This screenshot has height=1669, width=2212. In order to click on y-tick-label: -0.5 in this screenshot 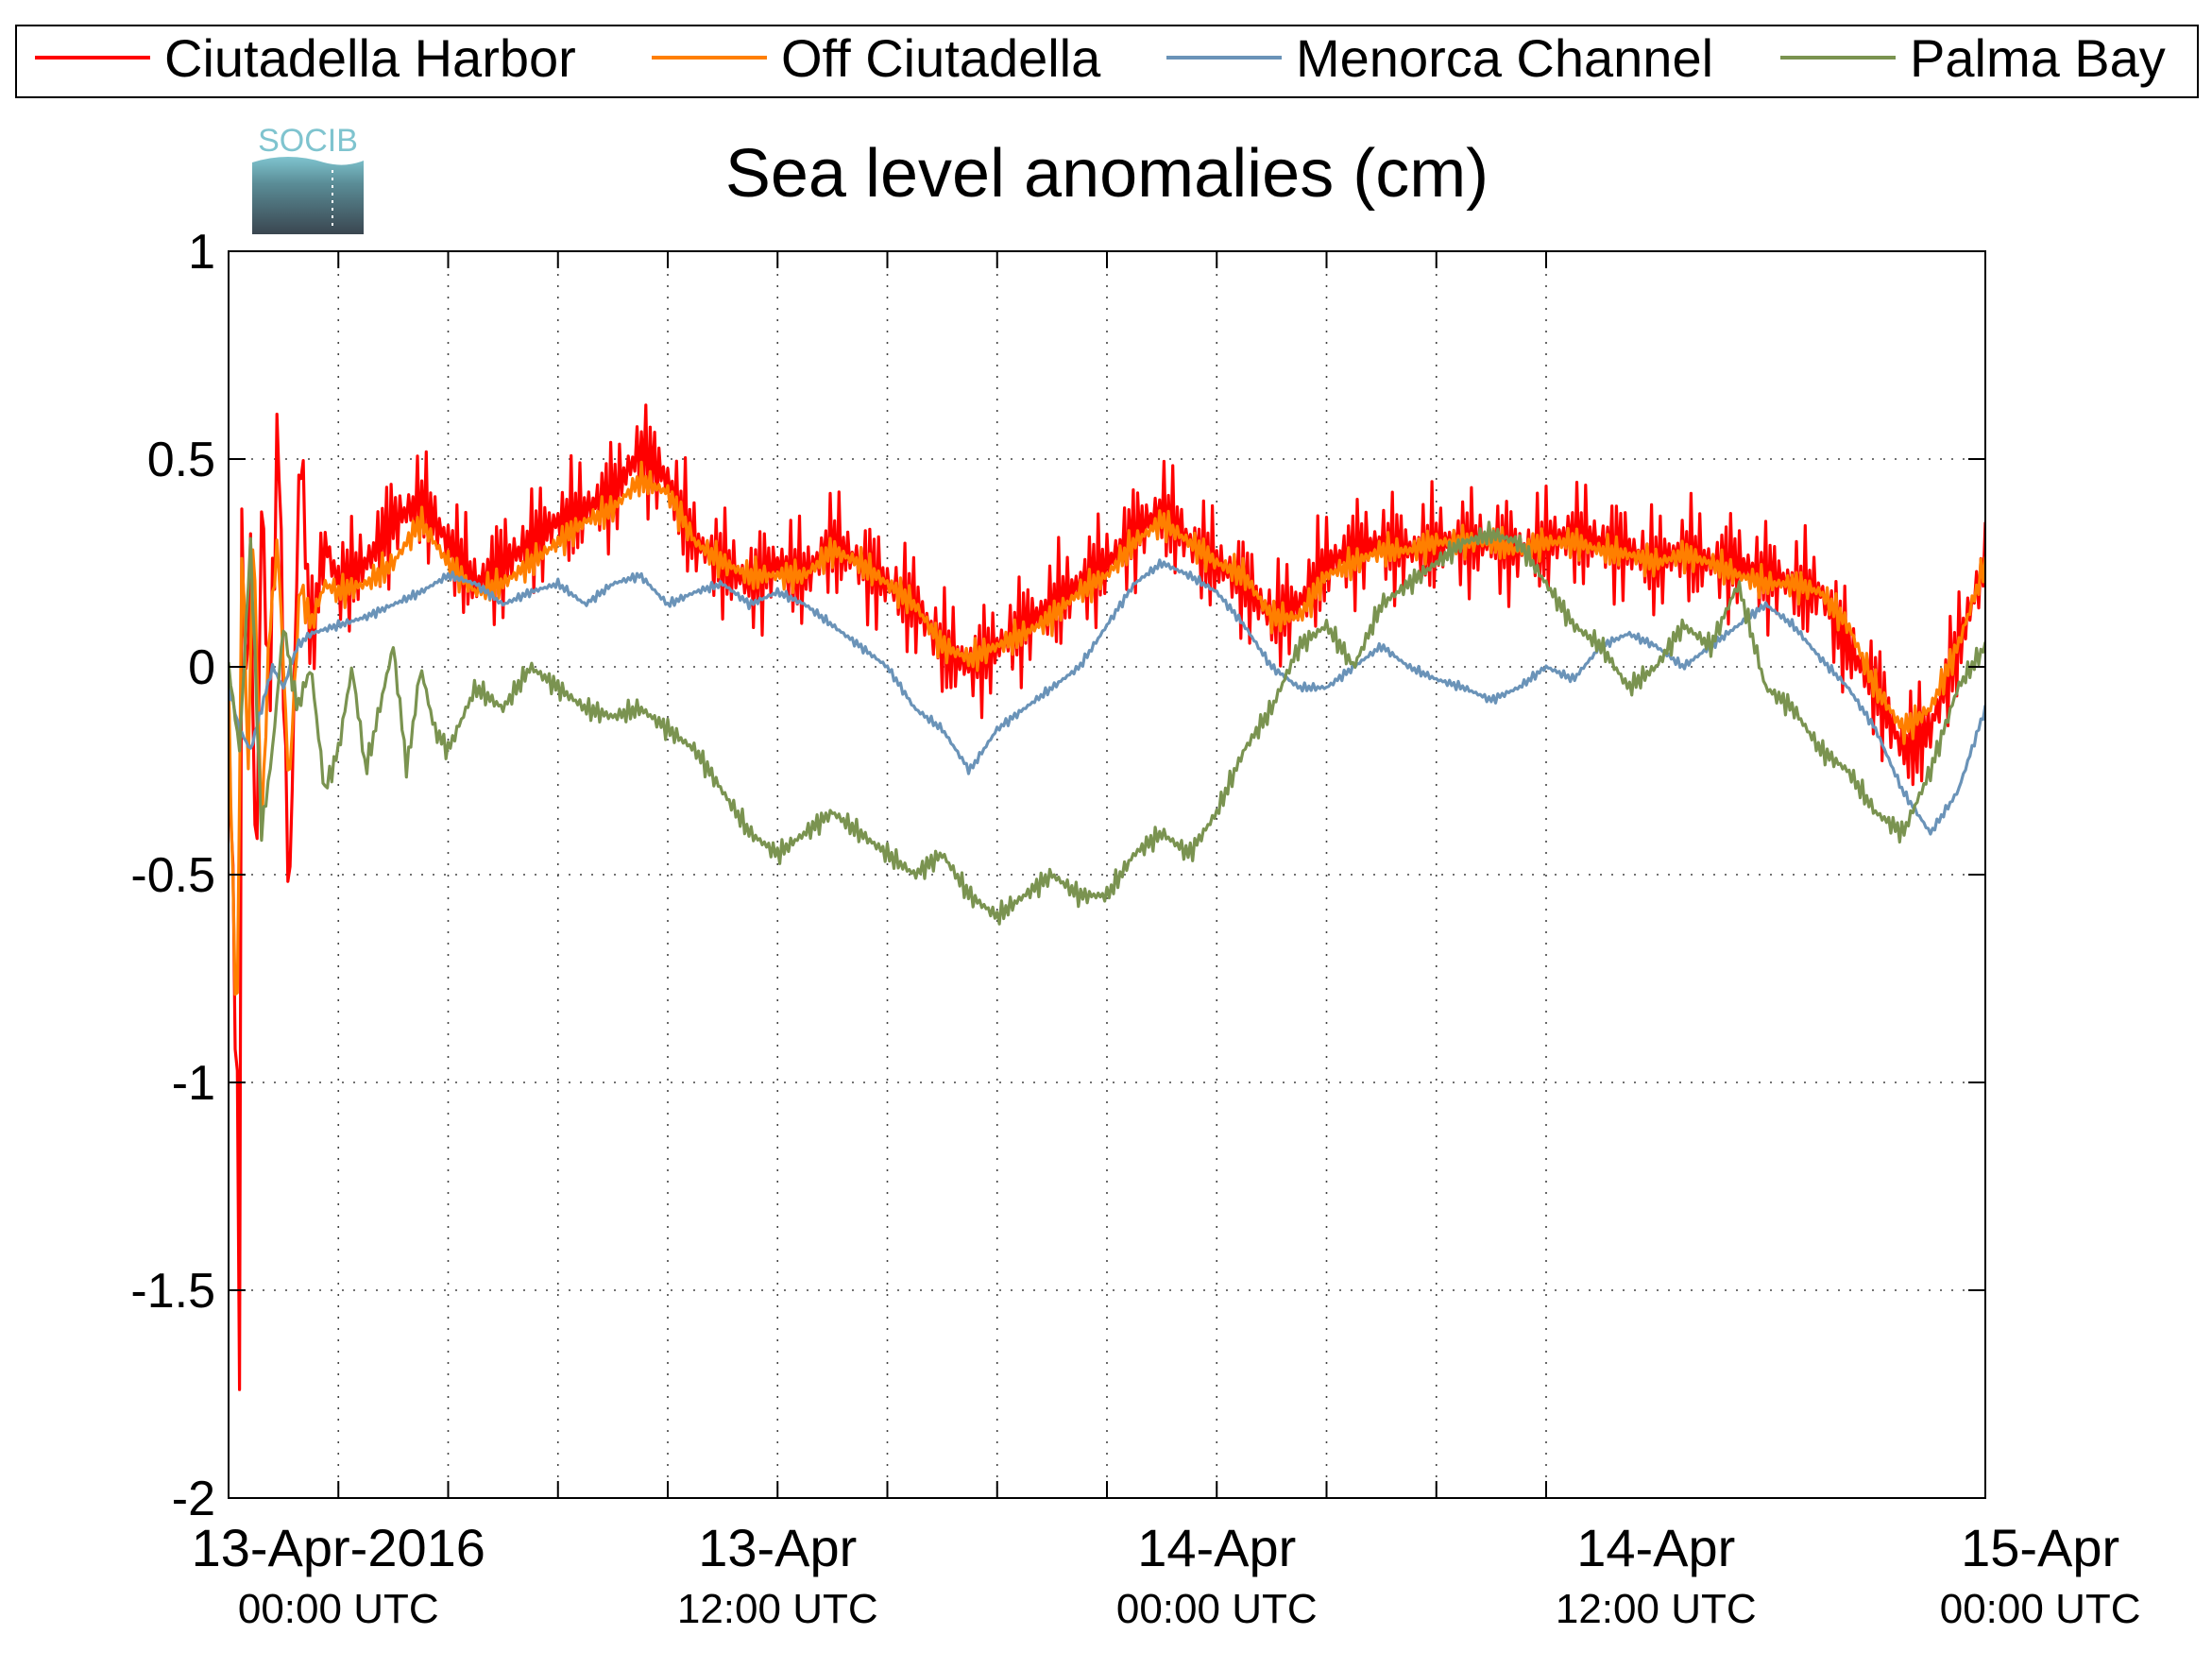, I will do `click(172, 876)`.